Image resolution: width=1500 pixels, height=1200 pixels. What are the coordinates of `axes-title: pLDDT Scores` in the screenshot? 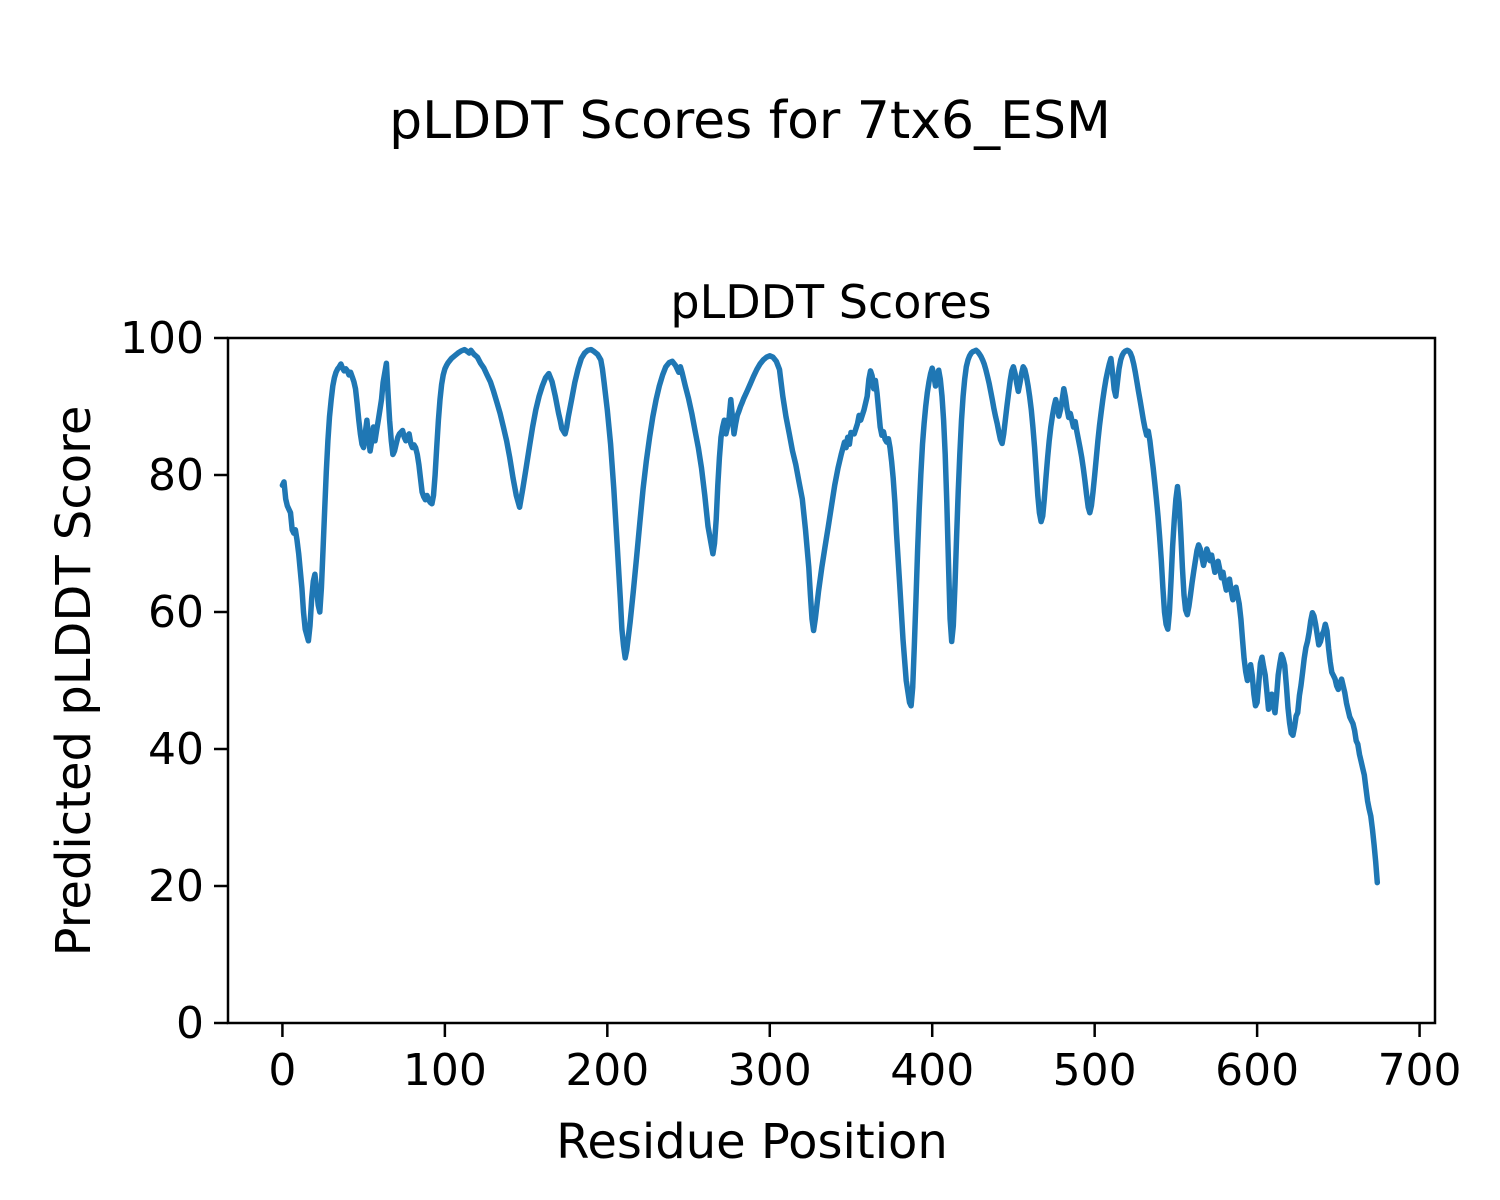 It's located at (830, 302).